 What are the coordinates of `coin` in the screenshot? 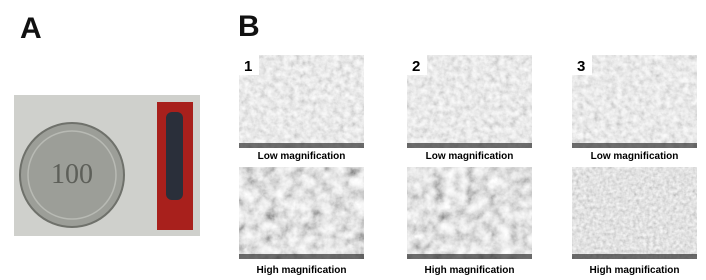 It's located at (72, 175).